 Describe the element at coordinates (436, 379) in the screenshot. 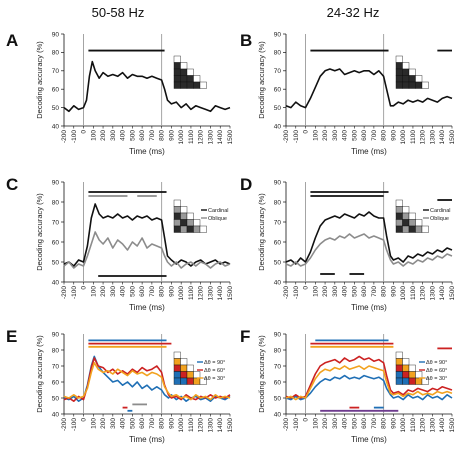

I see `legend-label: Δθ = 30°` at that location.